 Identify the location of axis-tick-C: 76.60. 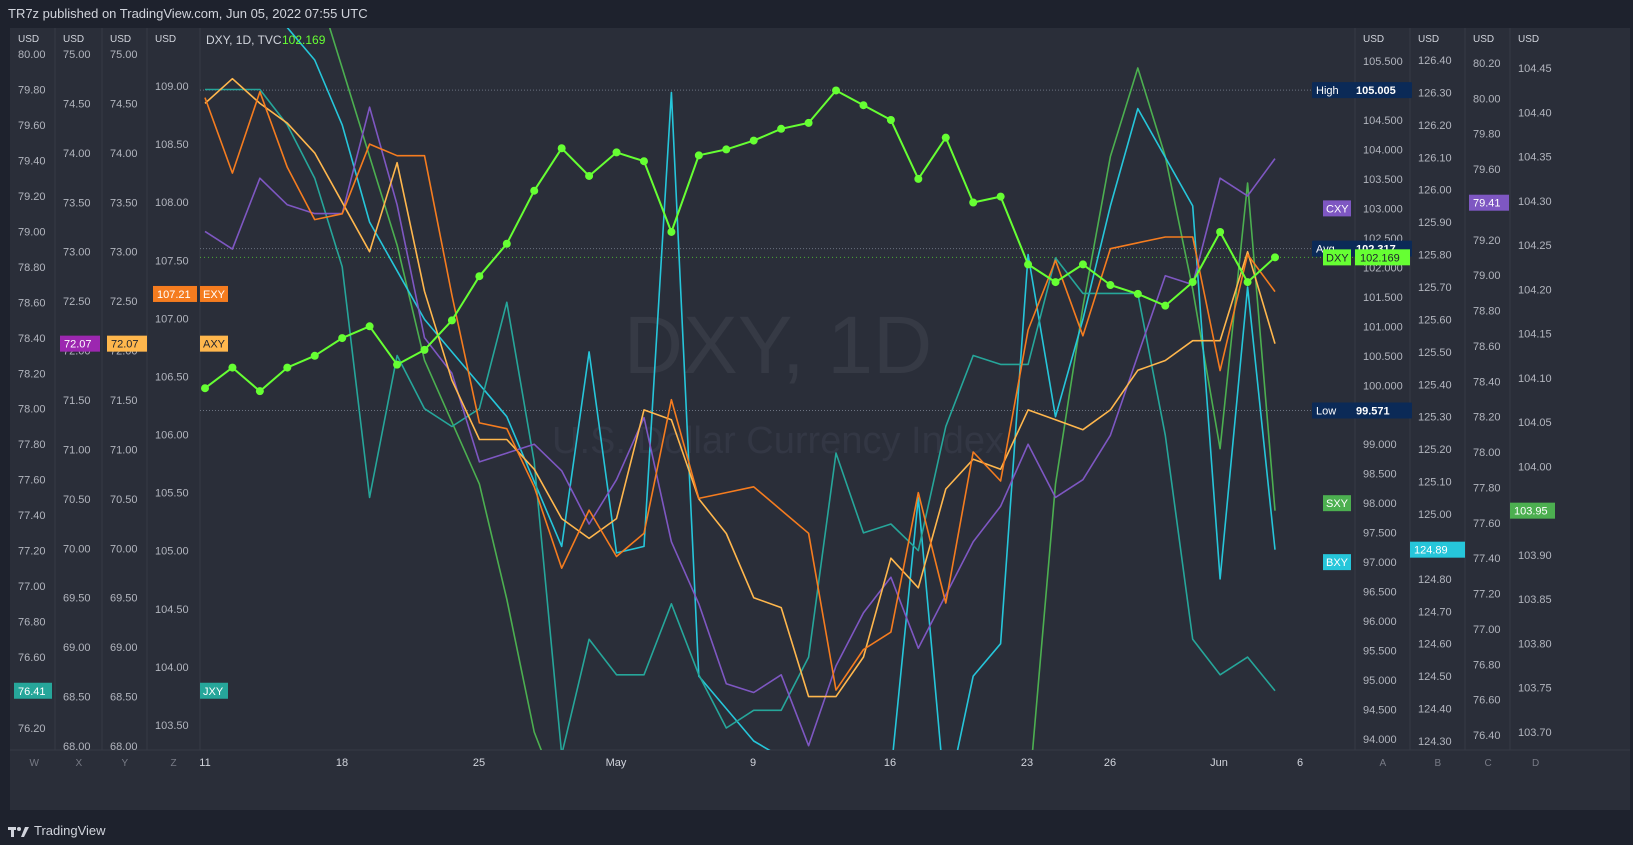
(1487, 701).